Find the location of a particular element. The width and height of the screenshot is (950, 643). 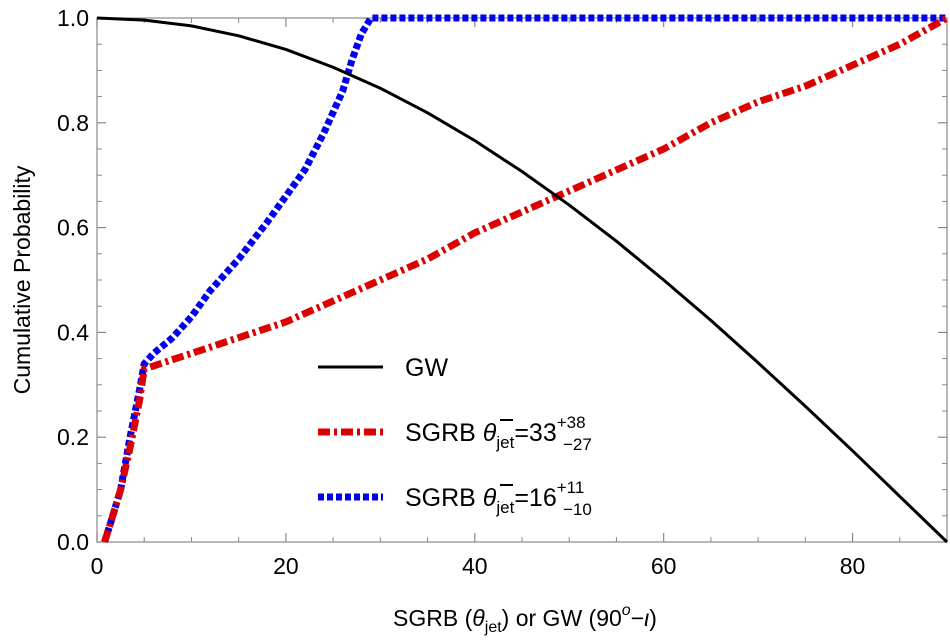

x-tick-label: 40 is located at coordinates (475, 566).